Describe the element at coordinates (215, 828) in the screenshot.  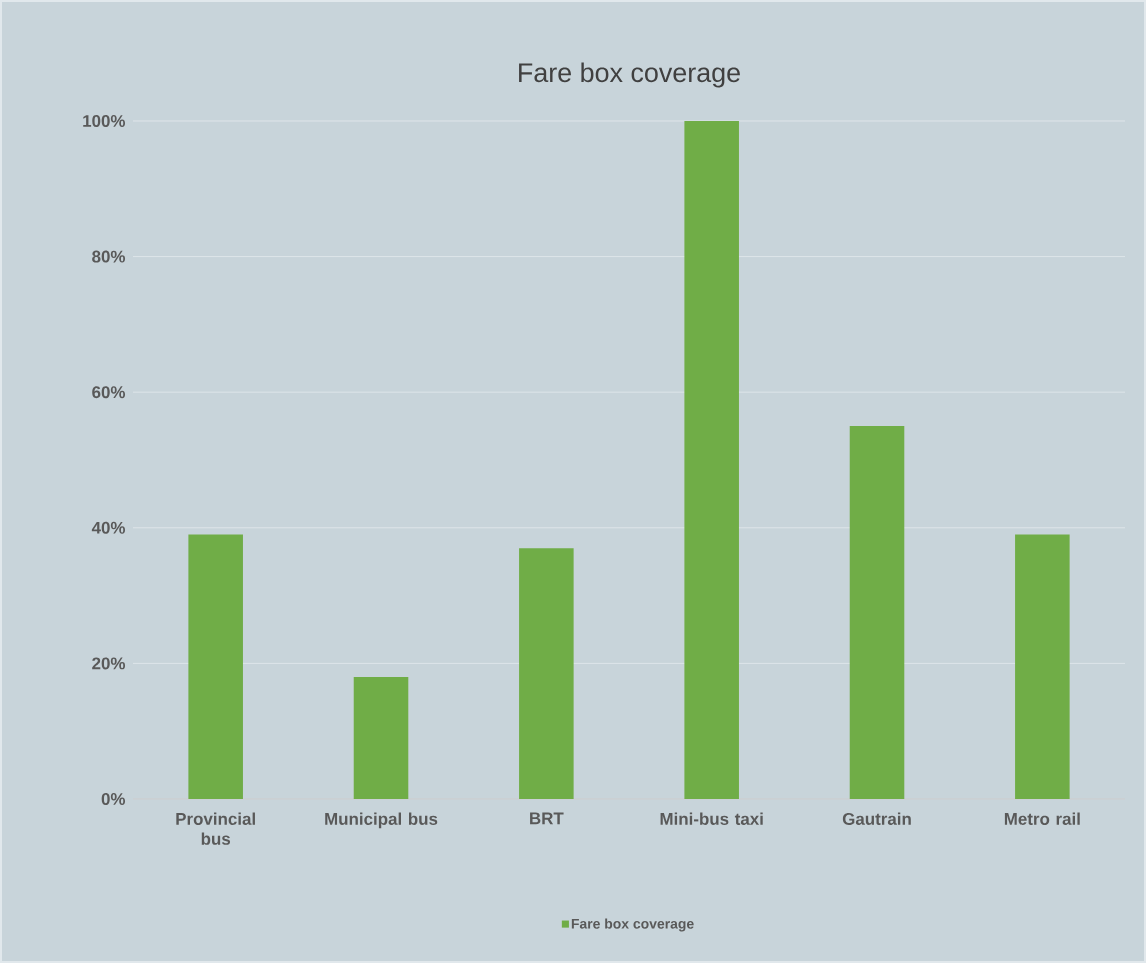
I see `x-tick-label: Provincial bus` at that location.